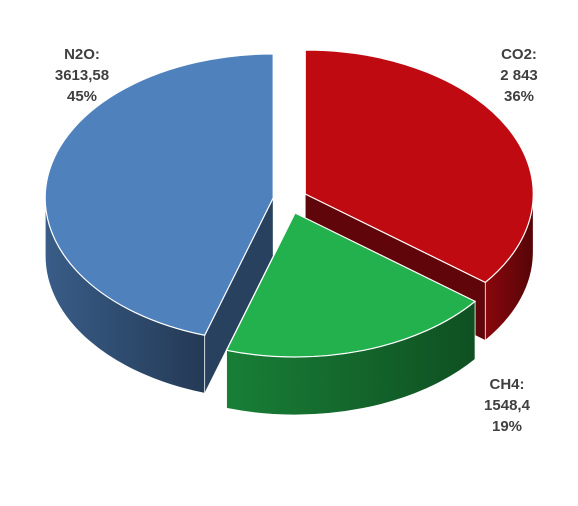 This screenshot has width=578, height=506. What do you see at coordinates (519, 96) in the screenshot?
I see `label-co2-percent: 36%` at bounding box center [519, 96].